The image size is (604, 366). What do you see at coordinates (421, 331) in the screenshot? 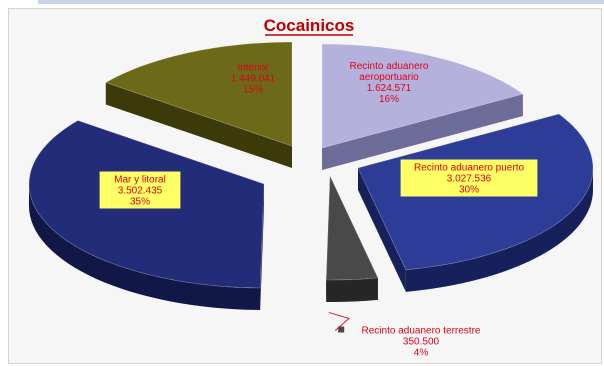
I see `slice-label-line: Recinto aduanero terrestre` at bounding box center [421, 331].